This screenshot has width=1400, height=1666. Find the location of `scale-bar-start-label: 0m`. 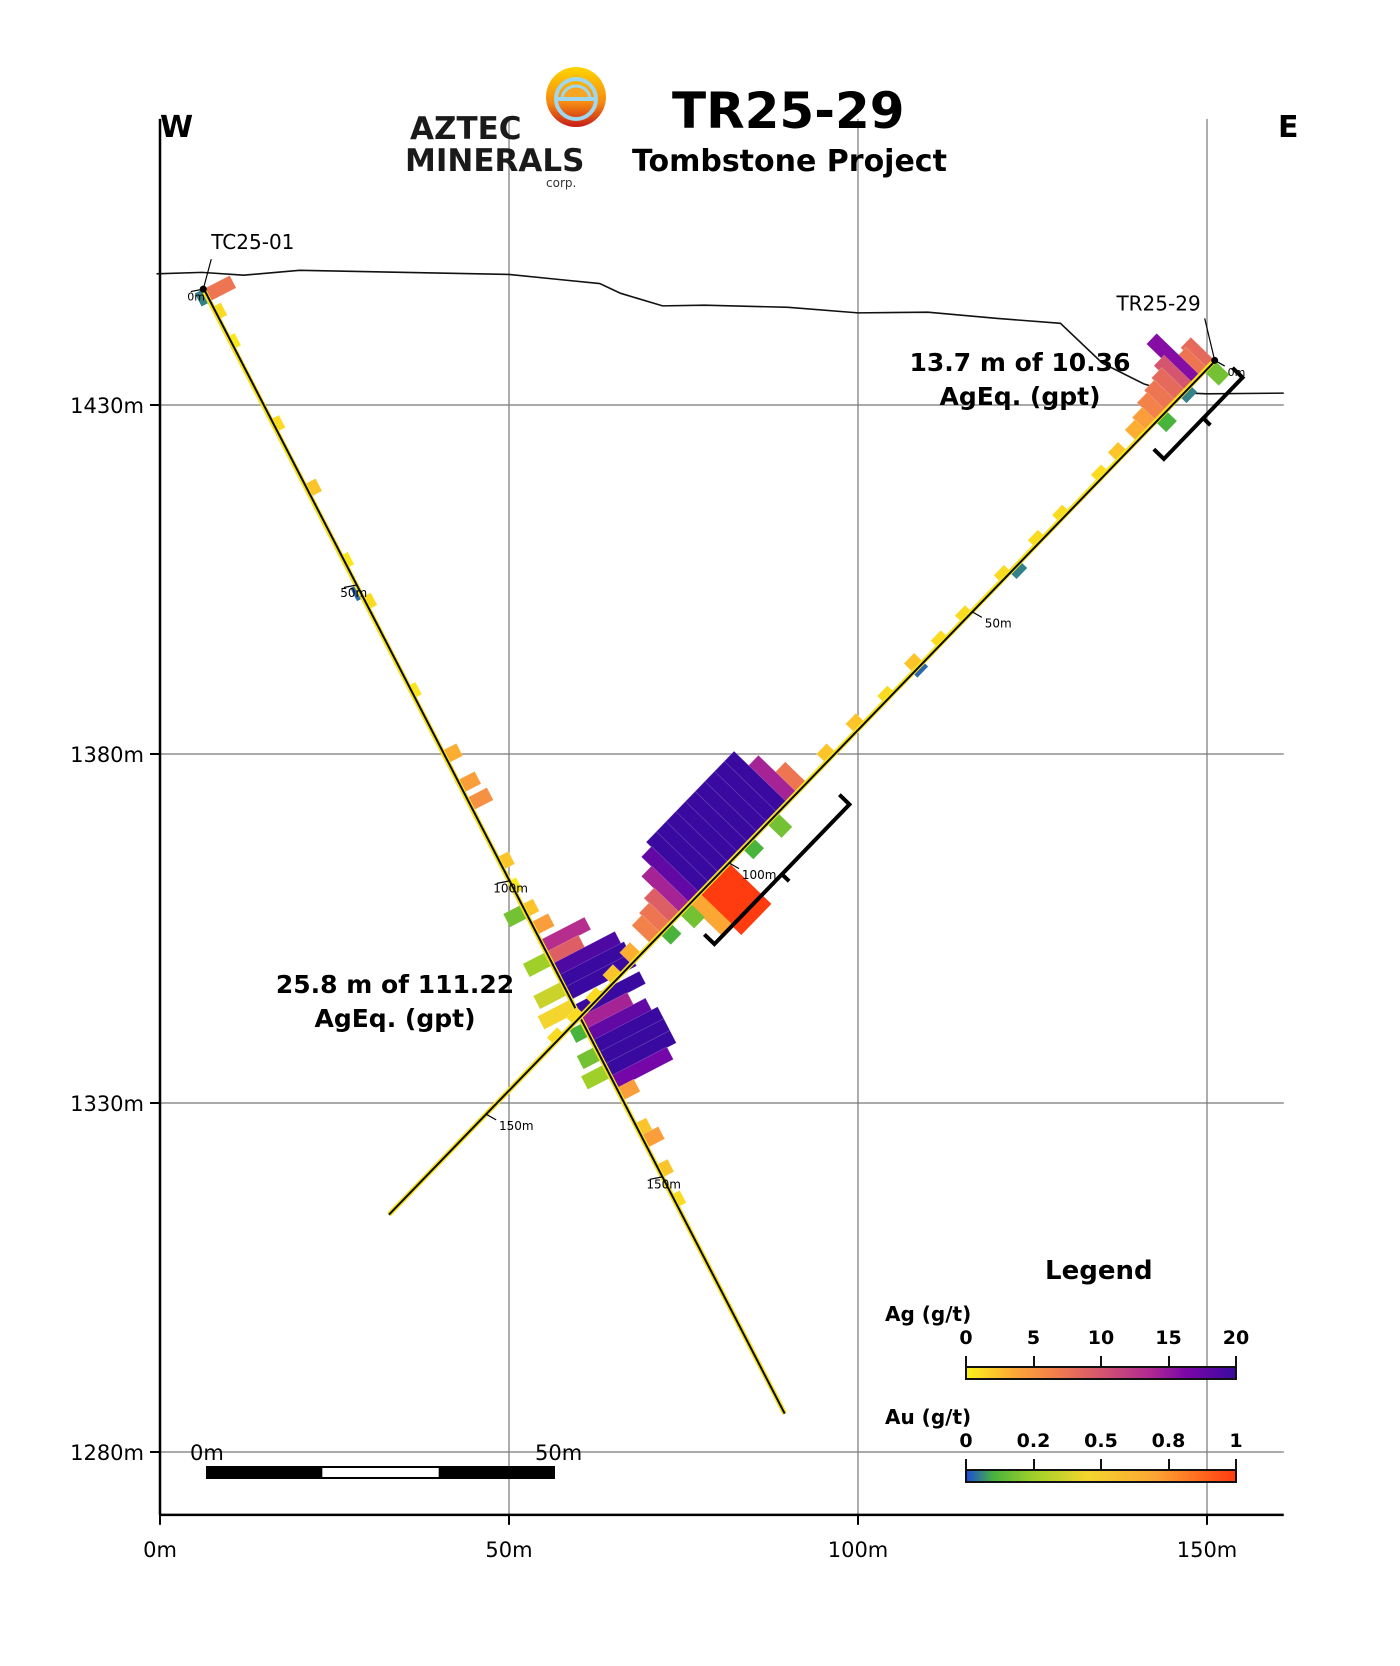

scale-bar-start-label: 0m is located at coordinates (207, 1453).